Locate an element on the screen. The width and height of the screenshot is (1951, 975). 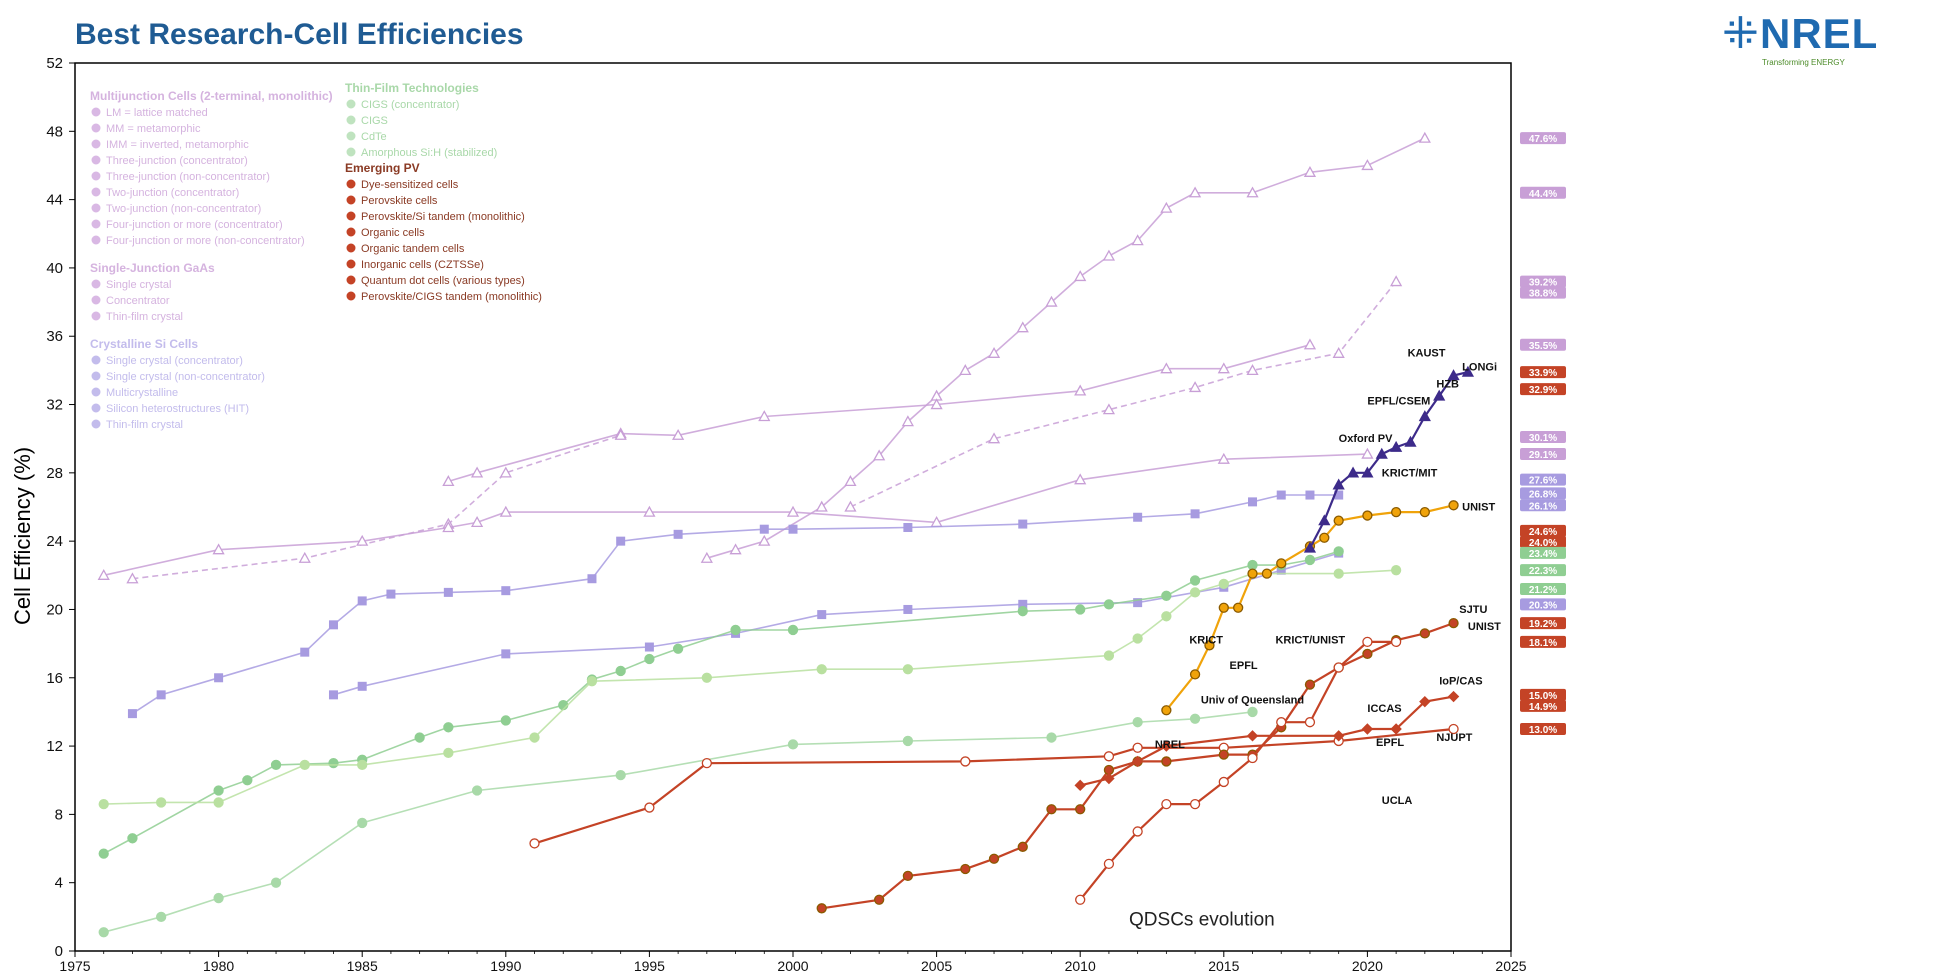
x-tick-label: 1980 is located at coordinates (218, 966).